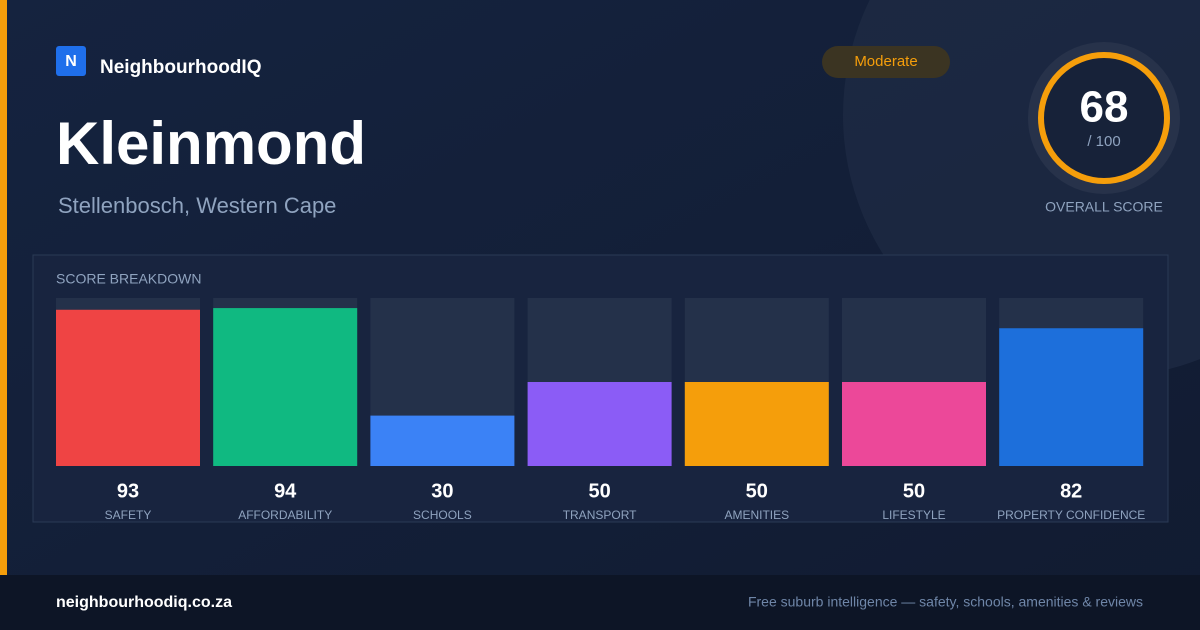 The width and height of the screenshot is (1200, 630). Describe the element at coordinates (211, 143) in the screenshot. I see `suburb-title: Kleinmond` at that location.